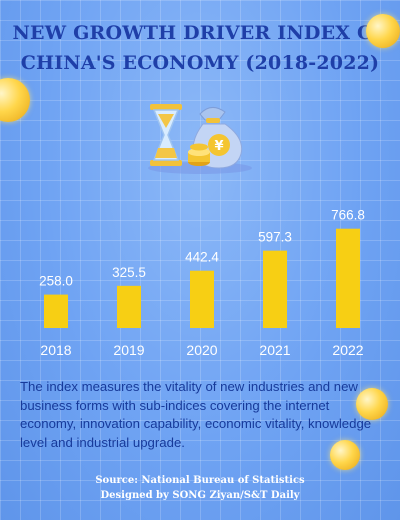 The height and width of the screenshot is (520, 400). Describe the element at coordinates (200, 480) in the screenshot. I see `source-line: Source: National Bureau of Statistics` at that location.